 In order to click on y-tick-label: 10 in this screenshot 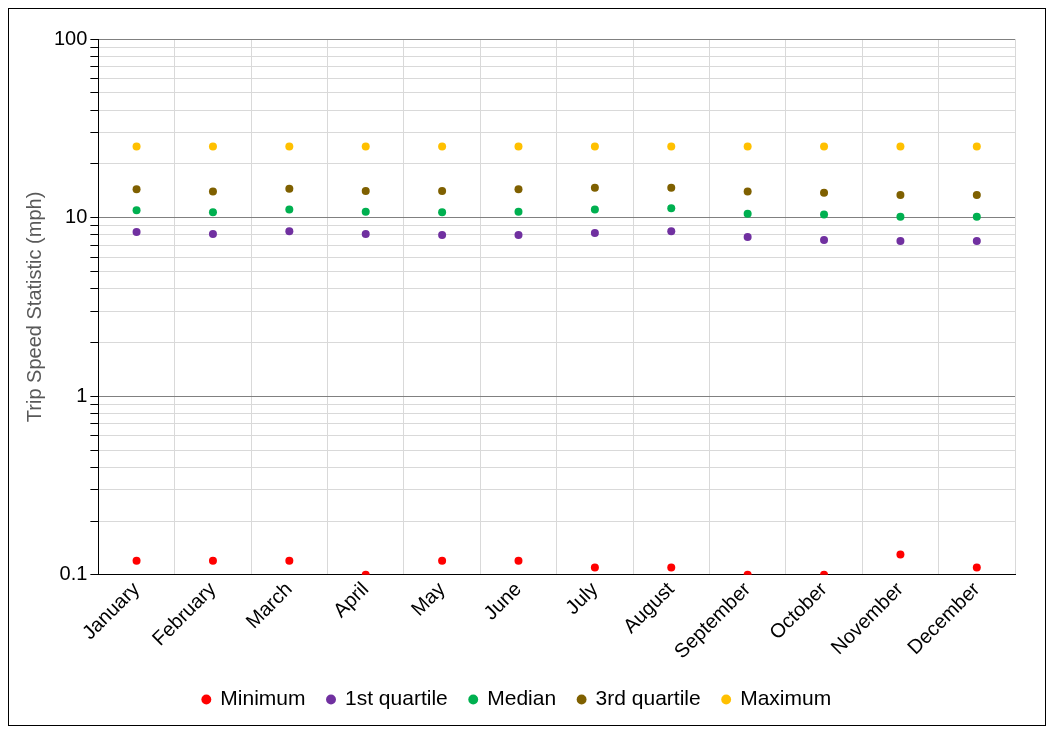, I will do `click(76, 216)`.